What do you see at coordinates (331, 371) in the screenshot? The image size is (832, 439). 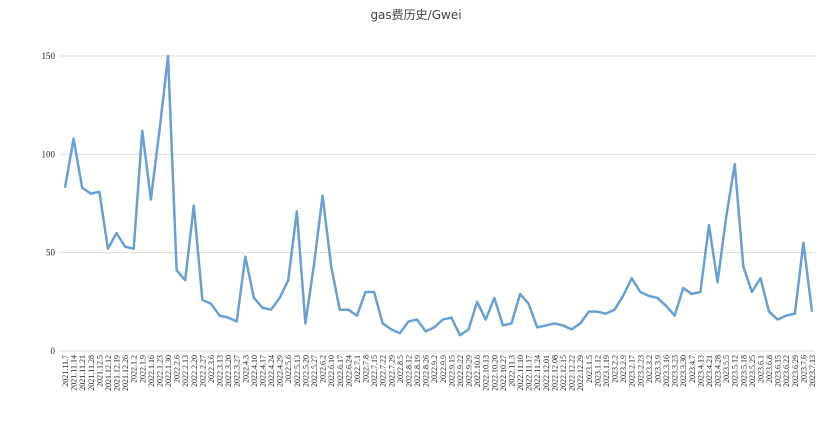 I see `x-tick-label: 2022.6.10` at bounding box center [331, 371].